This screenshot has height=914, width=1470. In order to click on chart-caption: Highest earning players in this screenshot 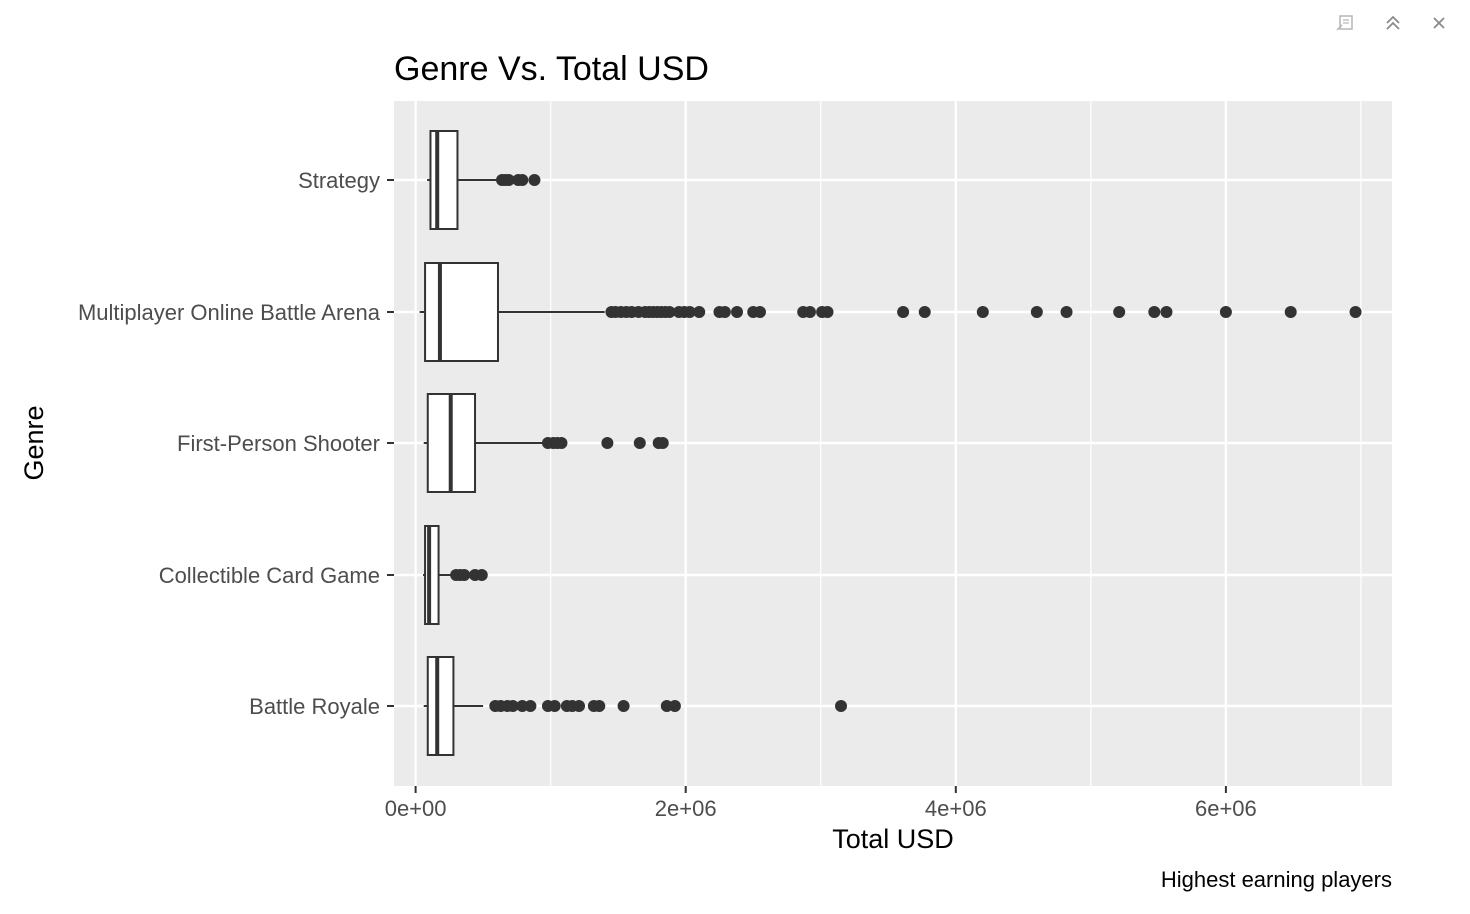, I will do `click(1276, 879)`.